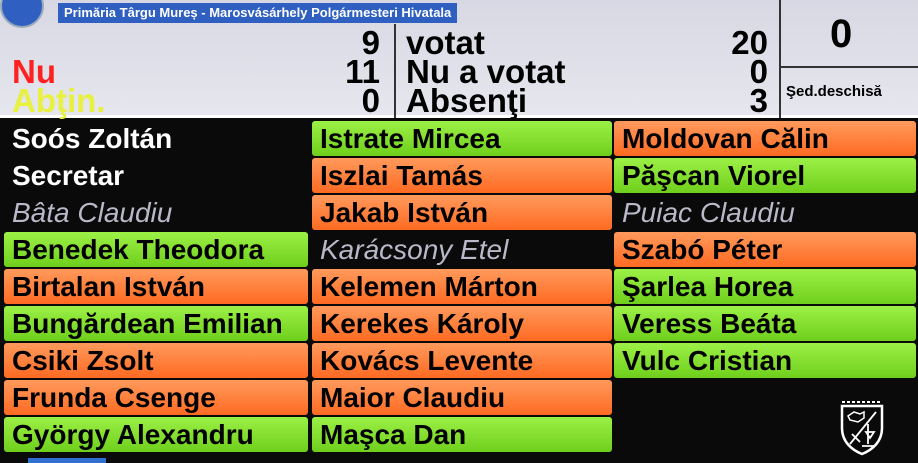  What do you see at coordinates (156, 323) in the screenshot?
I see `councillor-for: Bungărdean Emilian` at bounding box center [156, 323].